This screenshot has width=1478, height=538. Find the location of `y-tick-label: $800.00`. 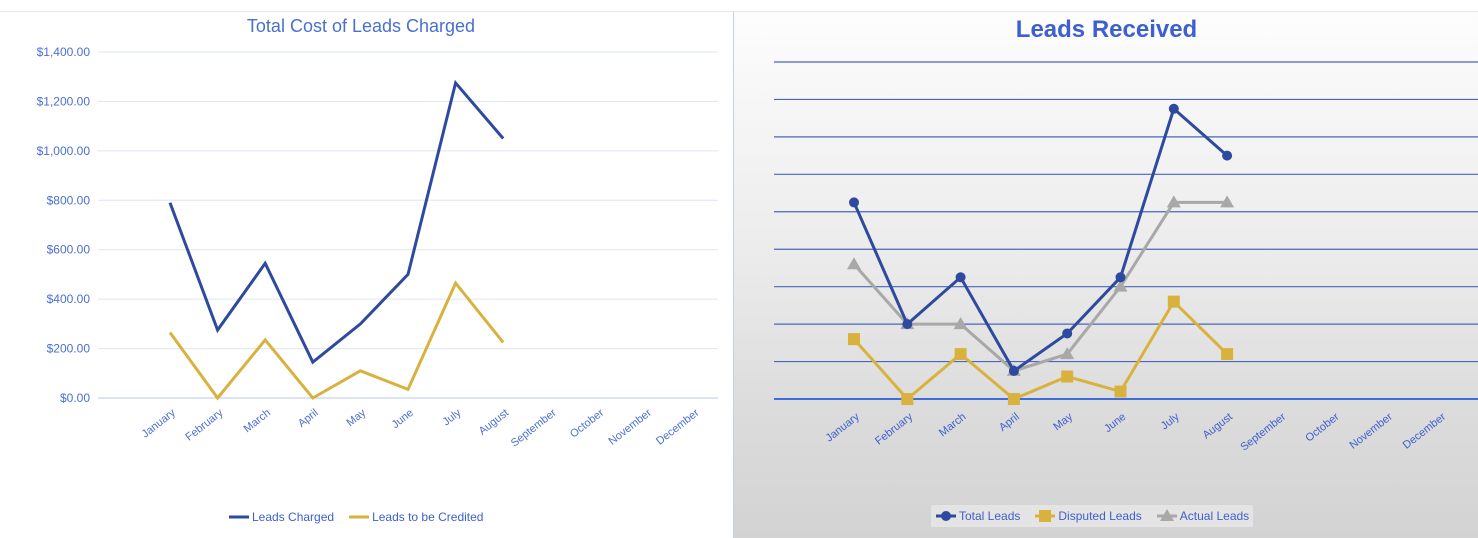

y-tick-label: $800.00 is located at coordinates (69, 200).